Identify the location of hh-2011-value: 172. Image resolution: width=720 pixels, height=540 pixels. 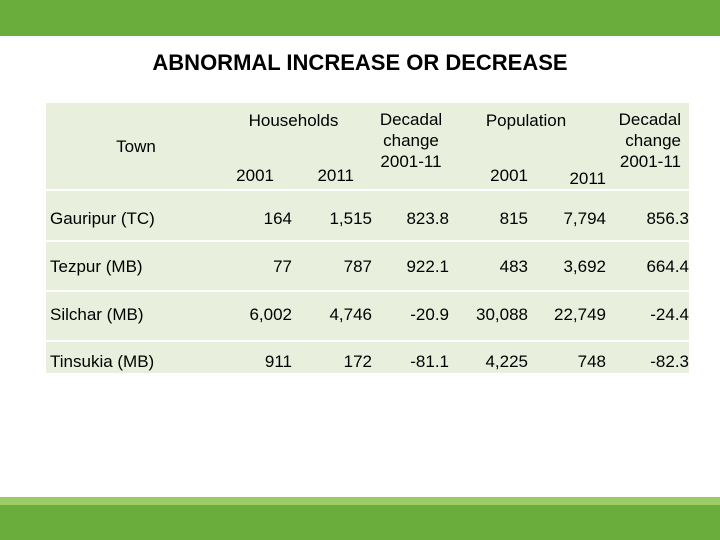
(357, 361).